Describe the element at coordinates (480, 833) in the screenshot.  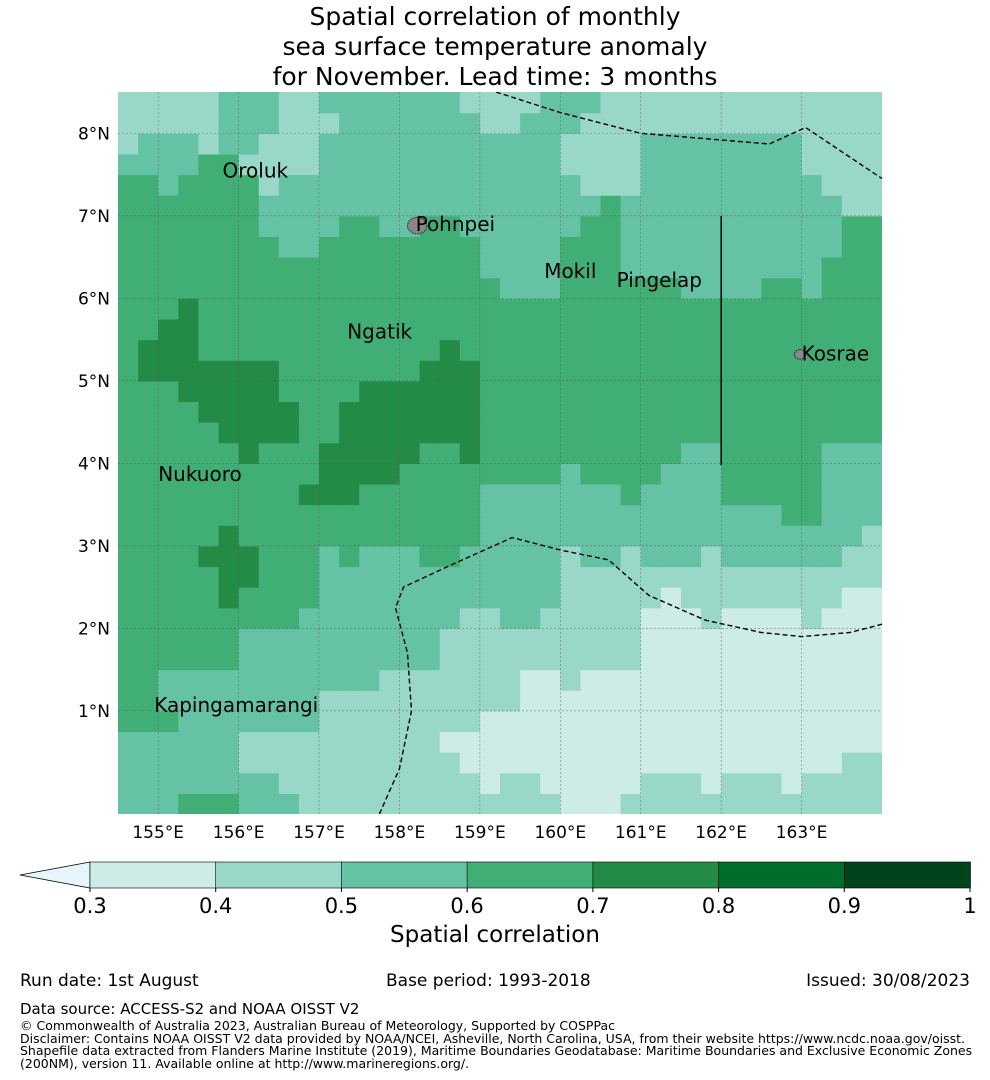
I see `lon-tick-label: 159°E` at that location.